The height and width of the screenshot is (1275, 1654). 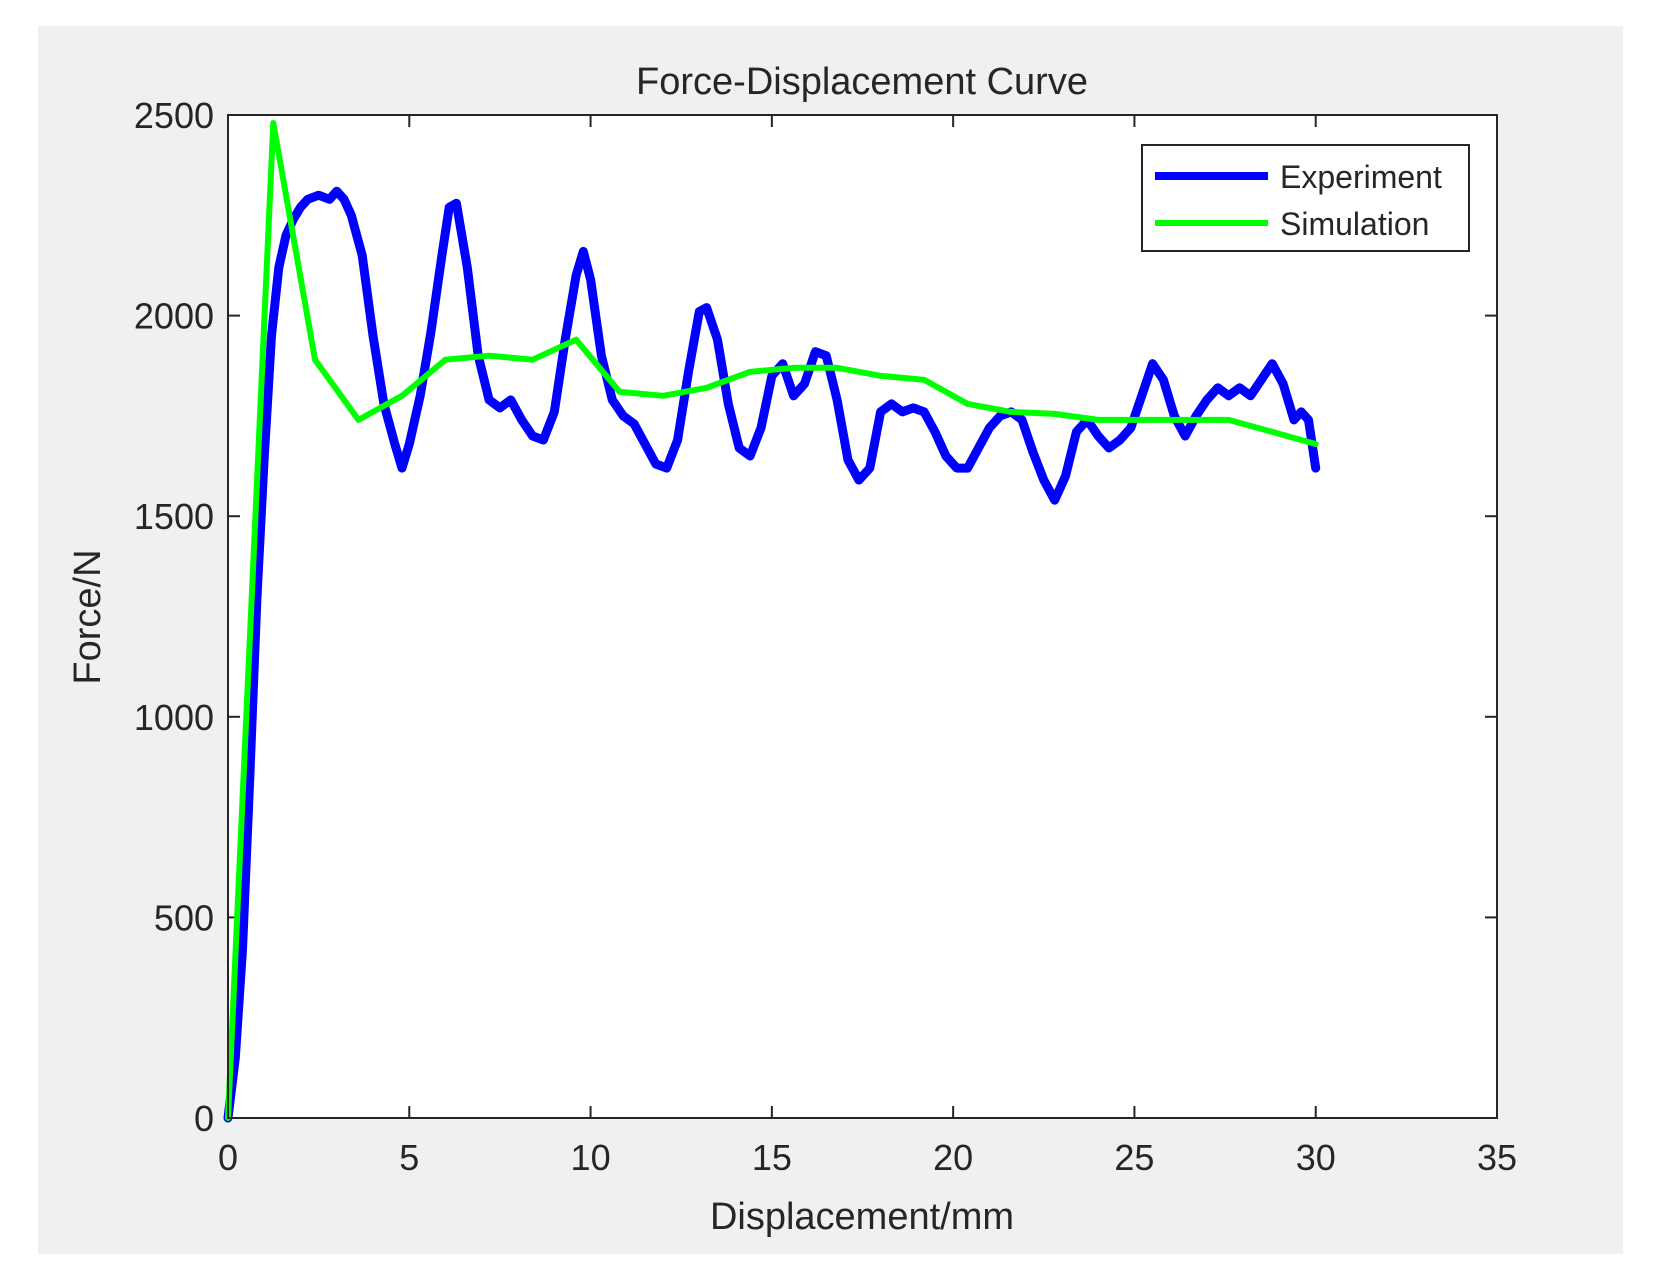 What do you see at coordinates (1497, 1157) in the screenshot?
I see `x-tick-label-7: 35` at bounding box center [1497, 1157].